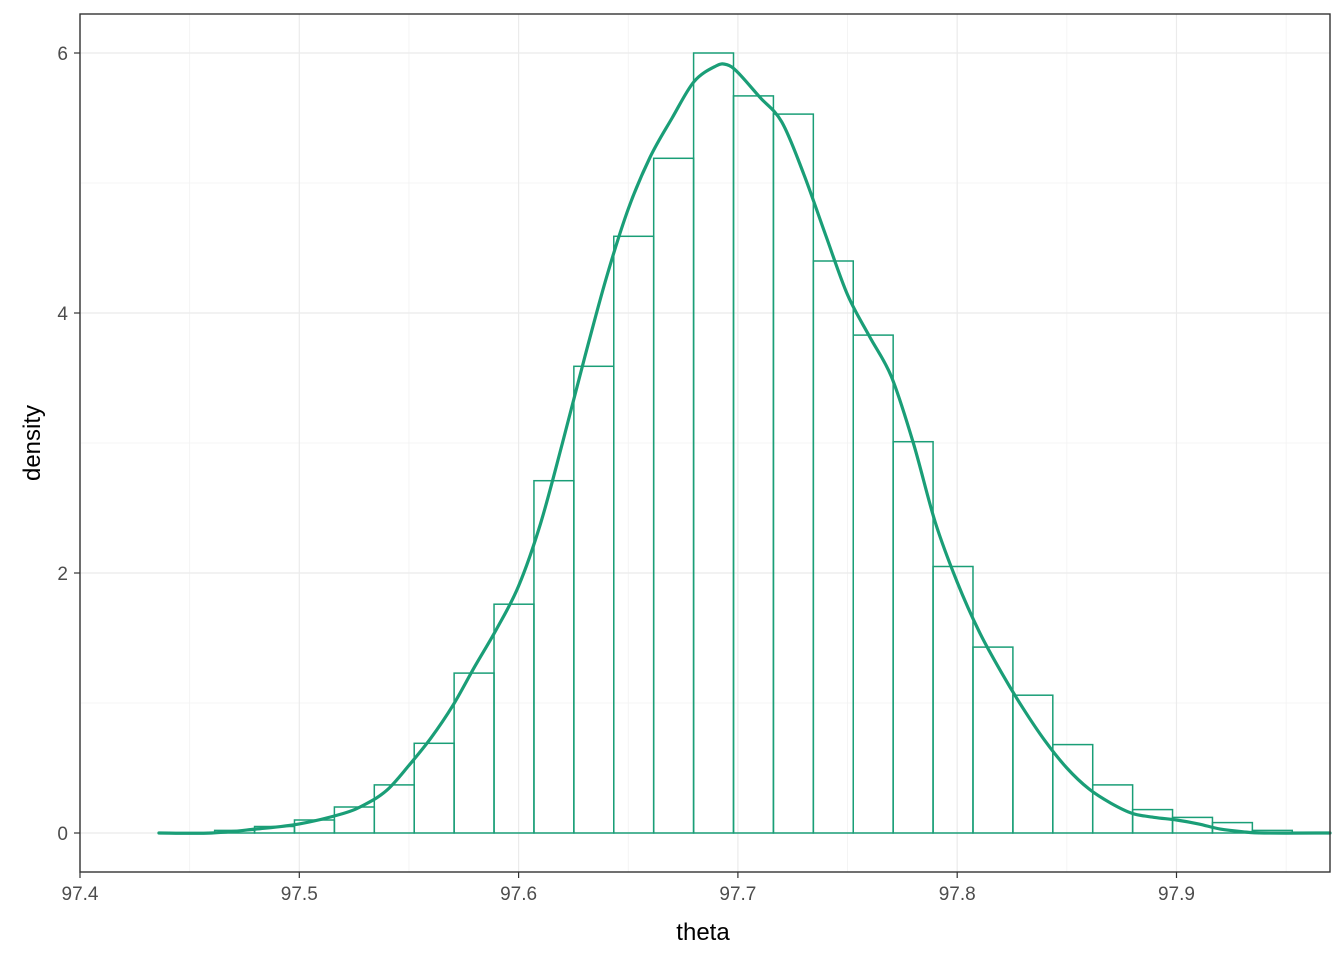  I want to click on x-tick-label: 97.4, so click(80, 894).